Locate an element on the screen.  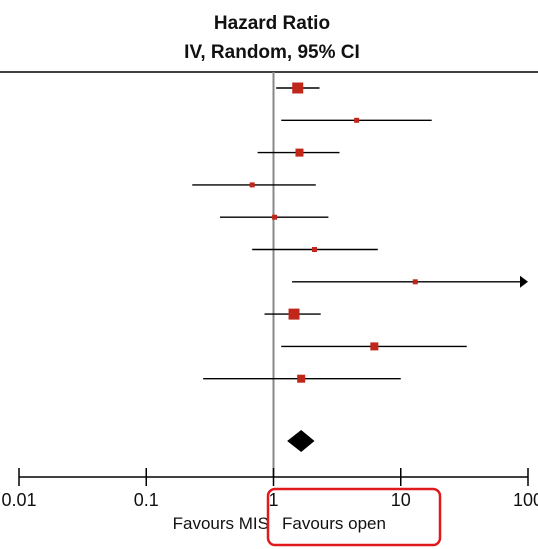
favours-right-label: Favours open is located at coordinates (334, 523).